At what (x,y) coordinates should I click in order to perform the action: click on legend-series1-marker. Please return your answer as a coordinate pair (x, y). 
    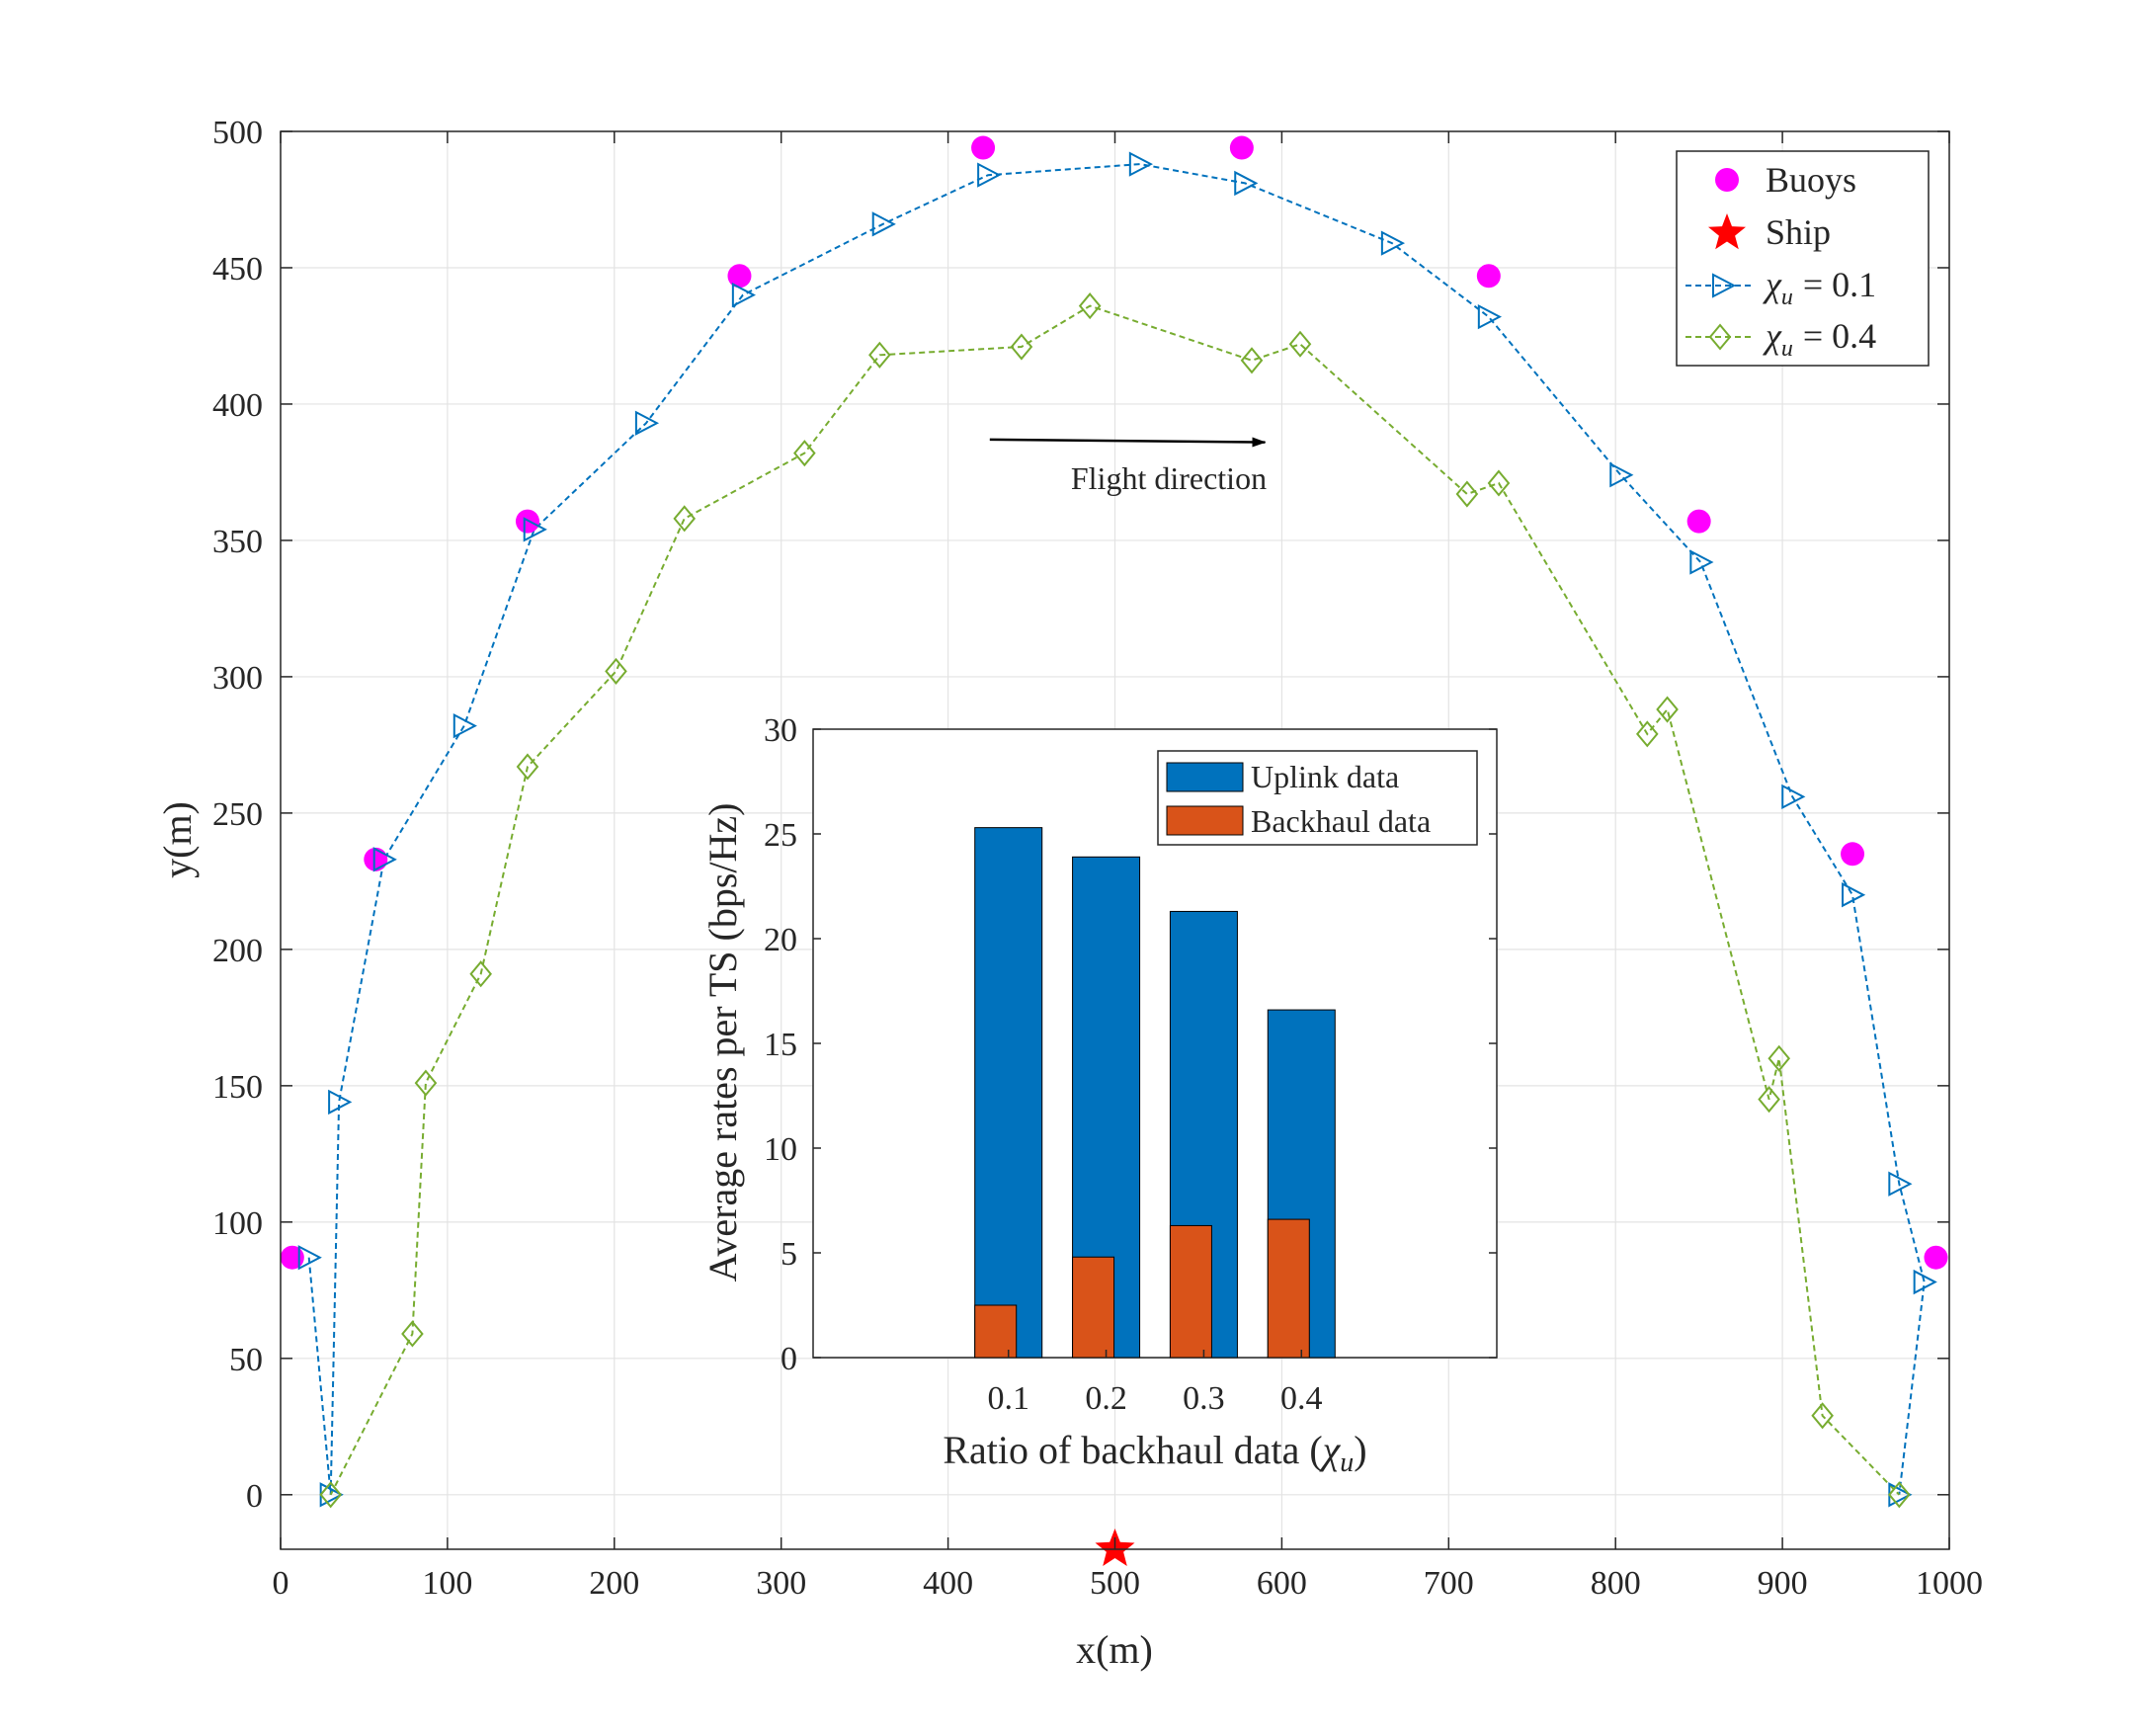
    Looking at the image, I should click on (1724, 286).